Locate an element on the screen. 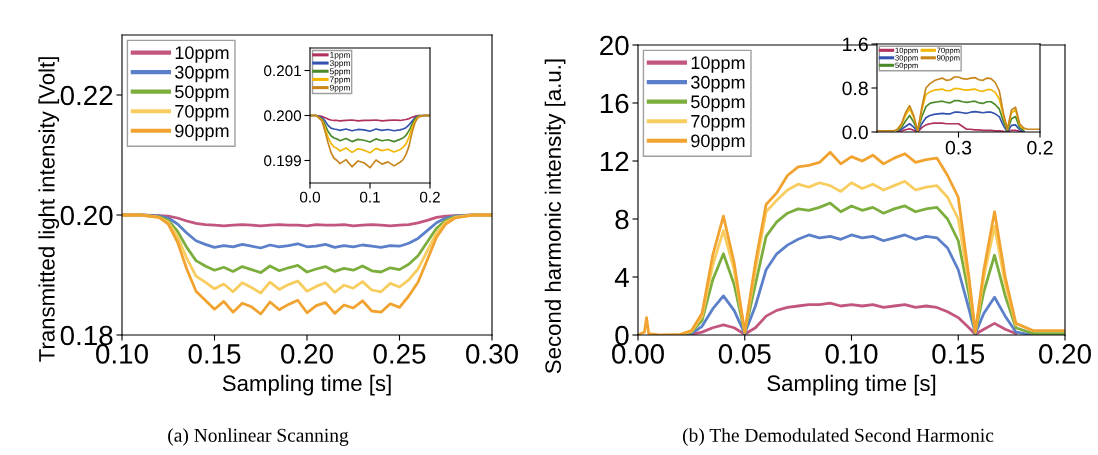  y-tick-label: 0.0 is located at coordinates (855, 132).